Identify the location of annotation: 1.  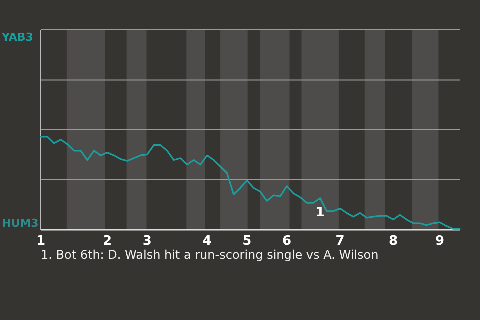
(320, 212).